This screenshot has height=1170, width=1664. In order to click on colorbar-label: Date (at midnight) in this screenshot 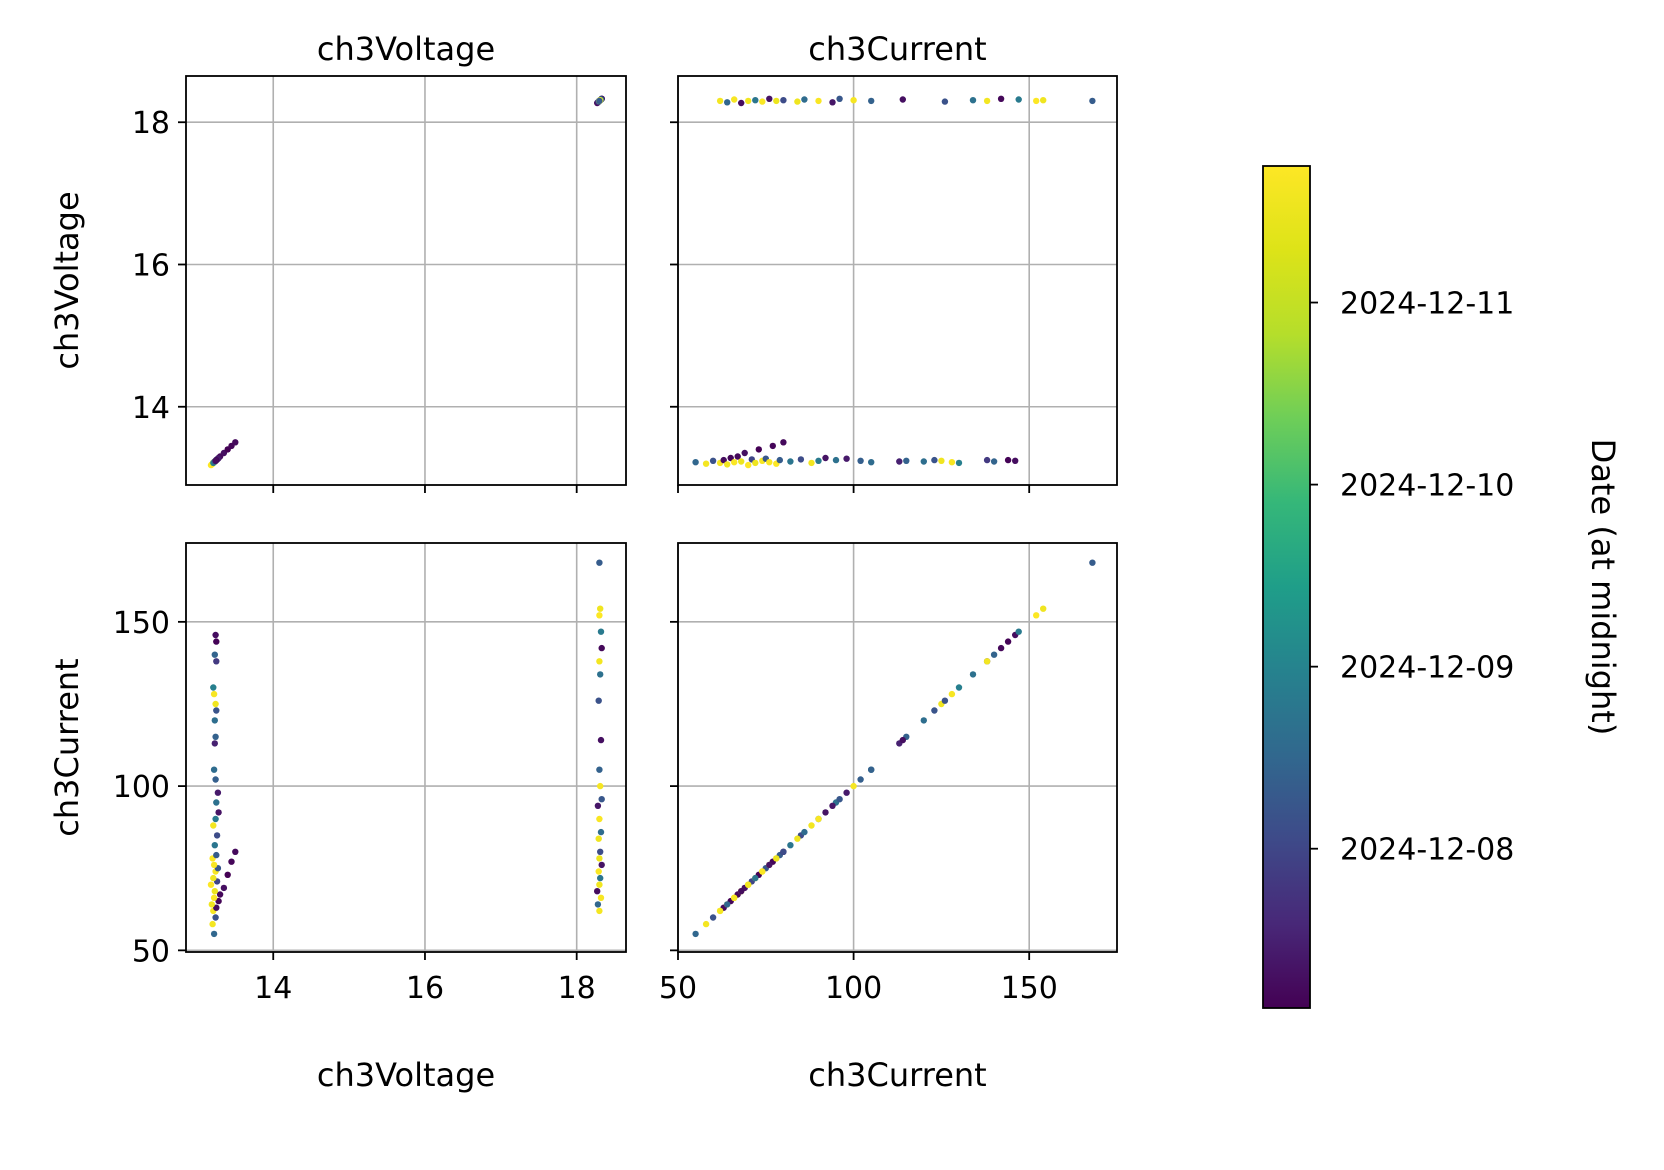, I will do `click(1603, 587)`.